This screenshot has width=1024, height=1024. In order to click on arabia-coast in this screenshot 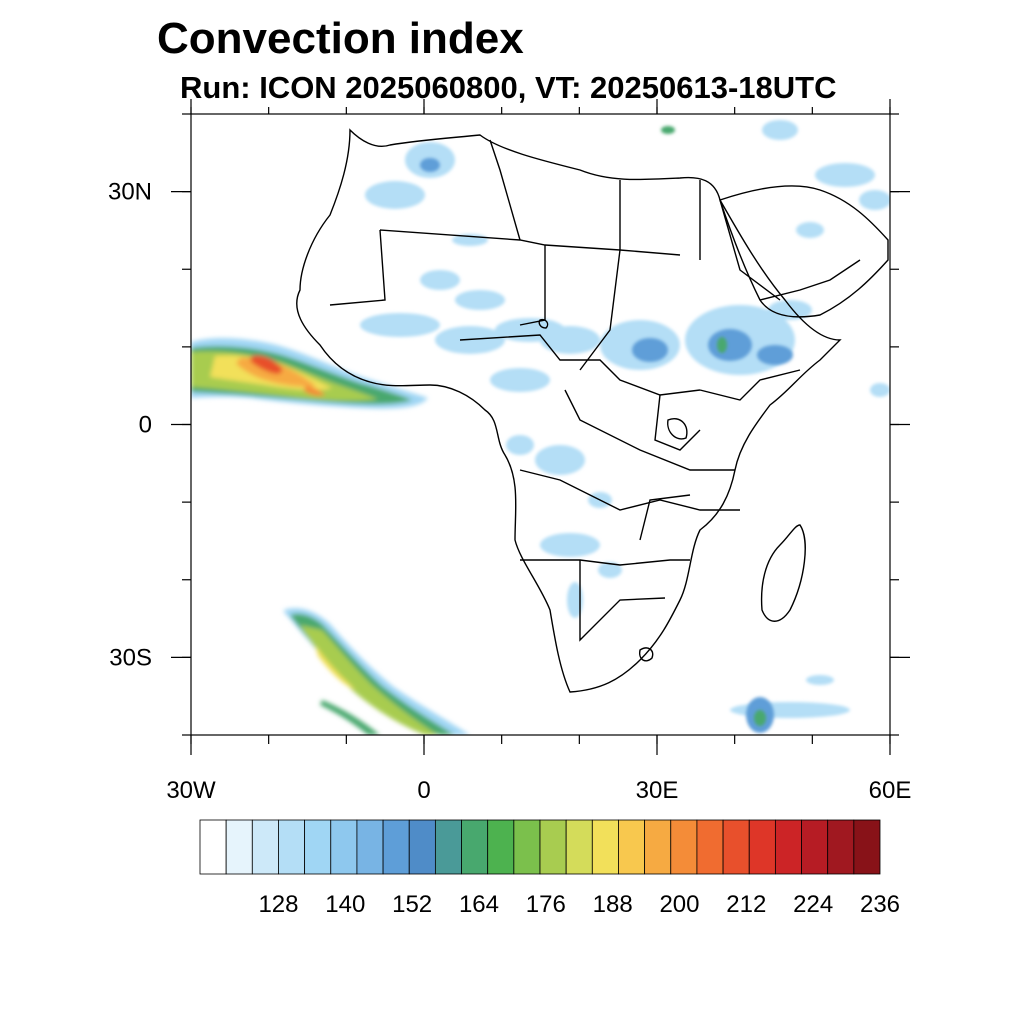, I will do `click(804, 251)`.